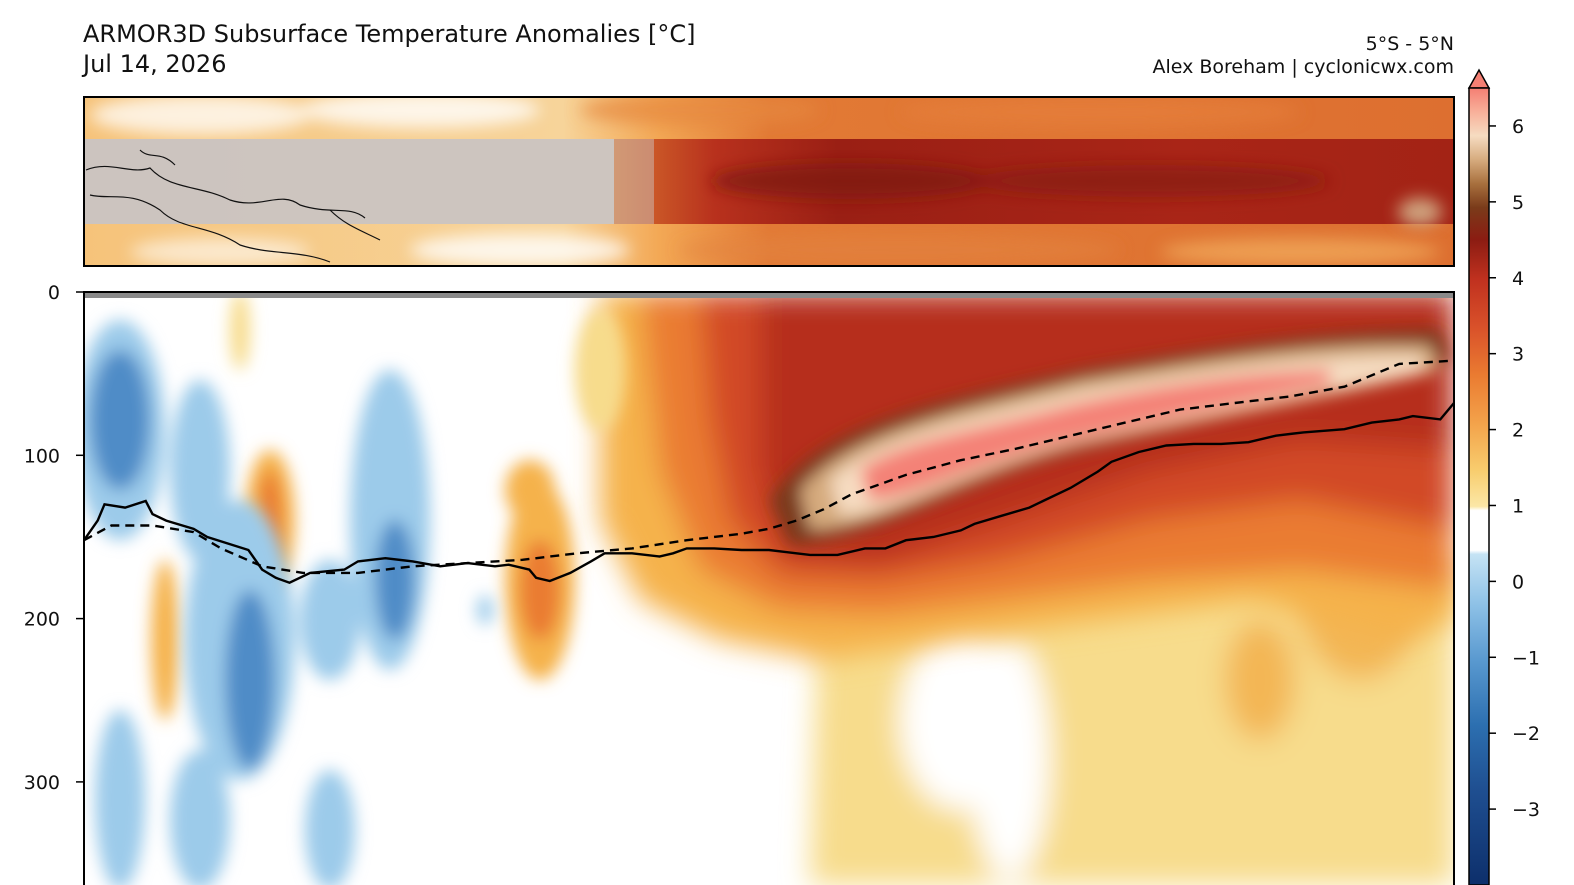 The height and width of the screenshot is (885, 1574). I want to click on colorbar-tick-label: −1, so click(1526, 658).